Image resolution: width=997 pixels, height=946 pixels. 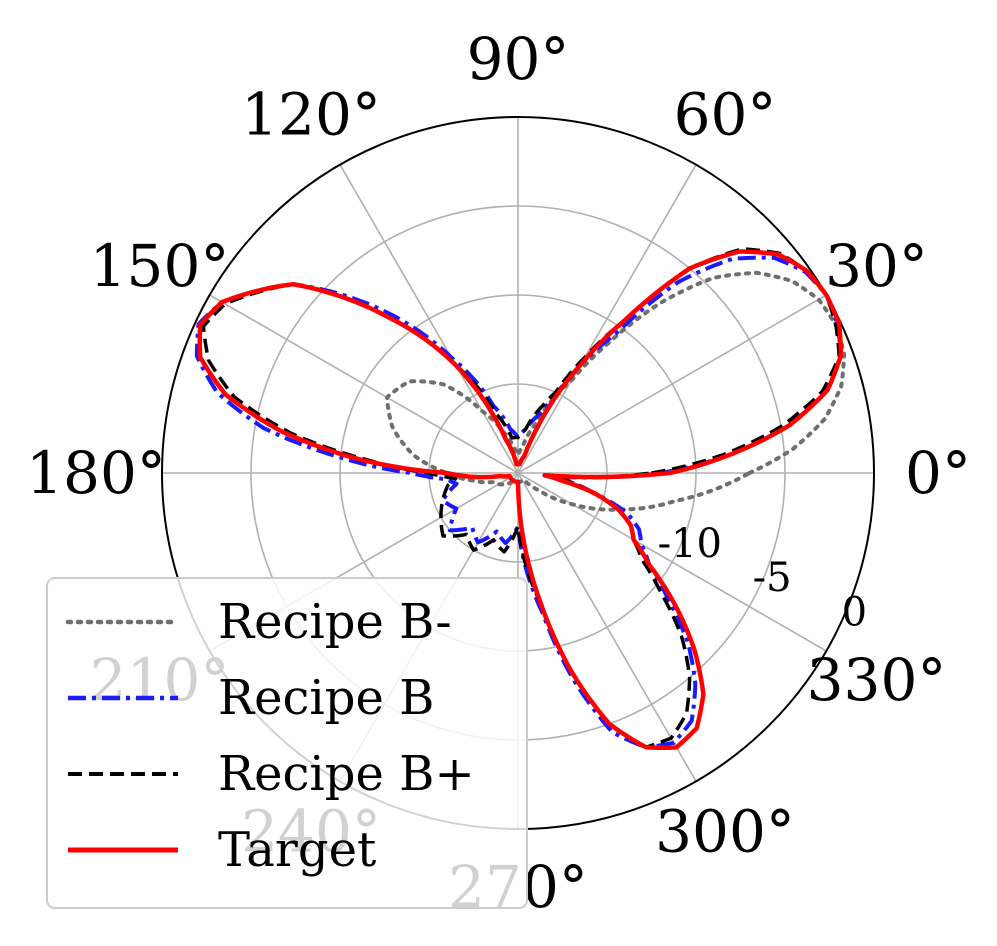 What do you see at coordinates (876, 266) in the screenshot?
I see `angle-tick-label: 30°` at bounding box center [876, 266].